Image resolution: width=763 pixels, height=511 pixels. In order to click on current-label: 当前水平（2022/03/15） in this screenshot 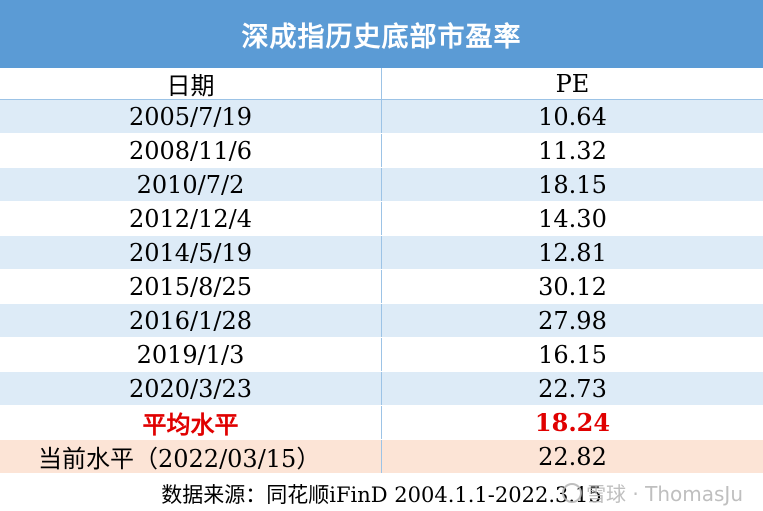, I will do `click(191, 456)`.